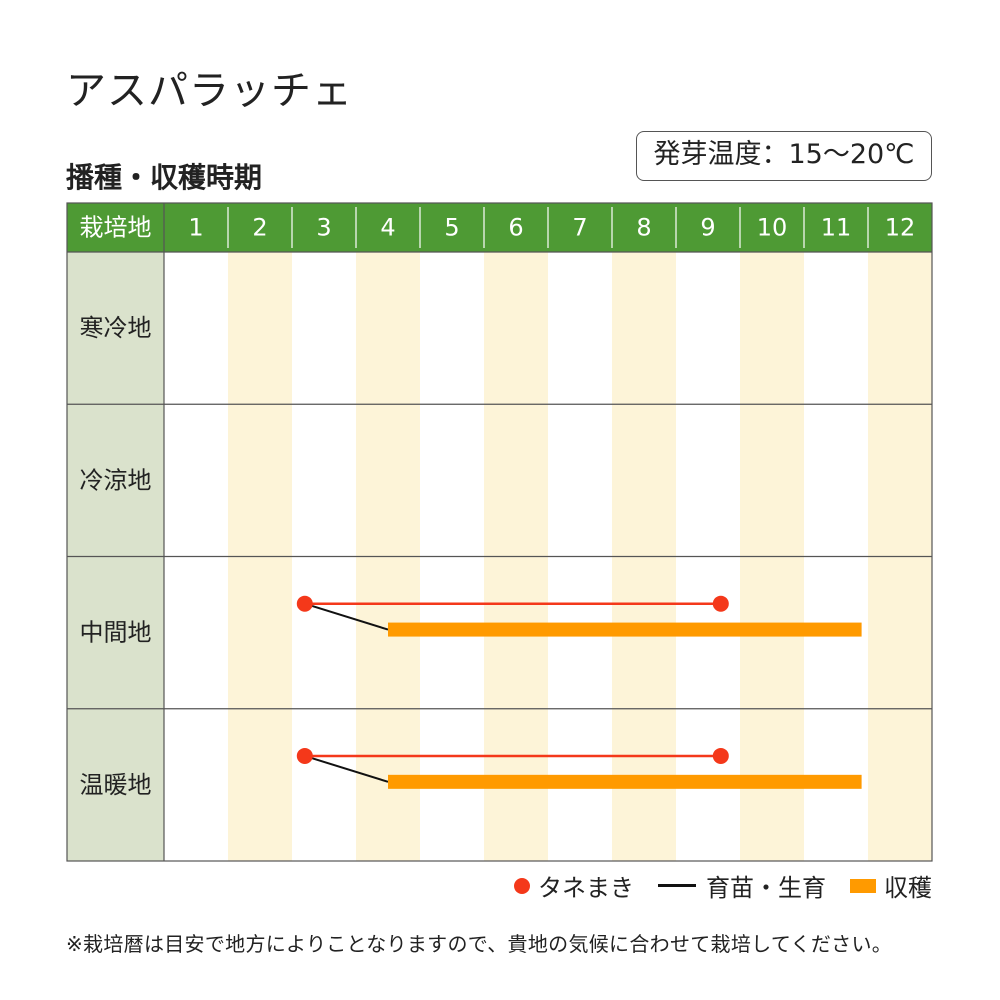  I want to click on month-label-6: 6, so click(515, 228).